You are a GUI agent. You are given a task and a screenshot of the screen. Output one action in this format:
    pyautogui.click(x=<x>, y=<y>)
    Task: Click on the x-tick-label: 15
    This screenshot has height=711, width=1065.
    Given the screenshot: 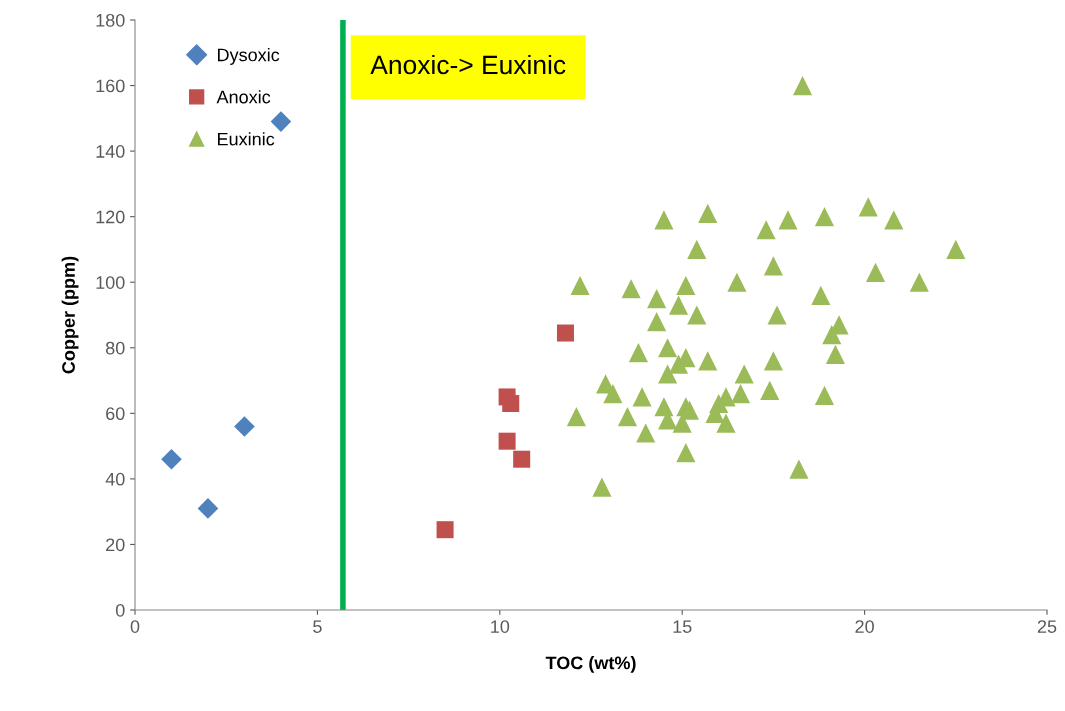 What is the action you would take?
    pyautogui.click(x=682, y=626)
    